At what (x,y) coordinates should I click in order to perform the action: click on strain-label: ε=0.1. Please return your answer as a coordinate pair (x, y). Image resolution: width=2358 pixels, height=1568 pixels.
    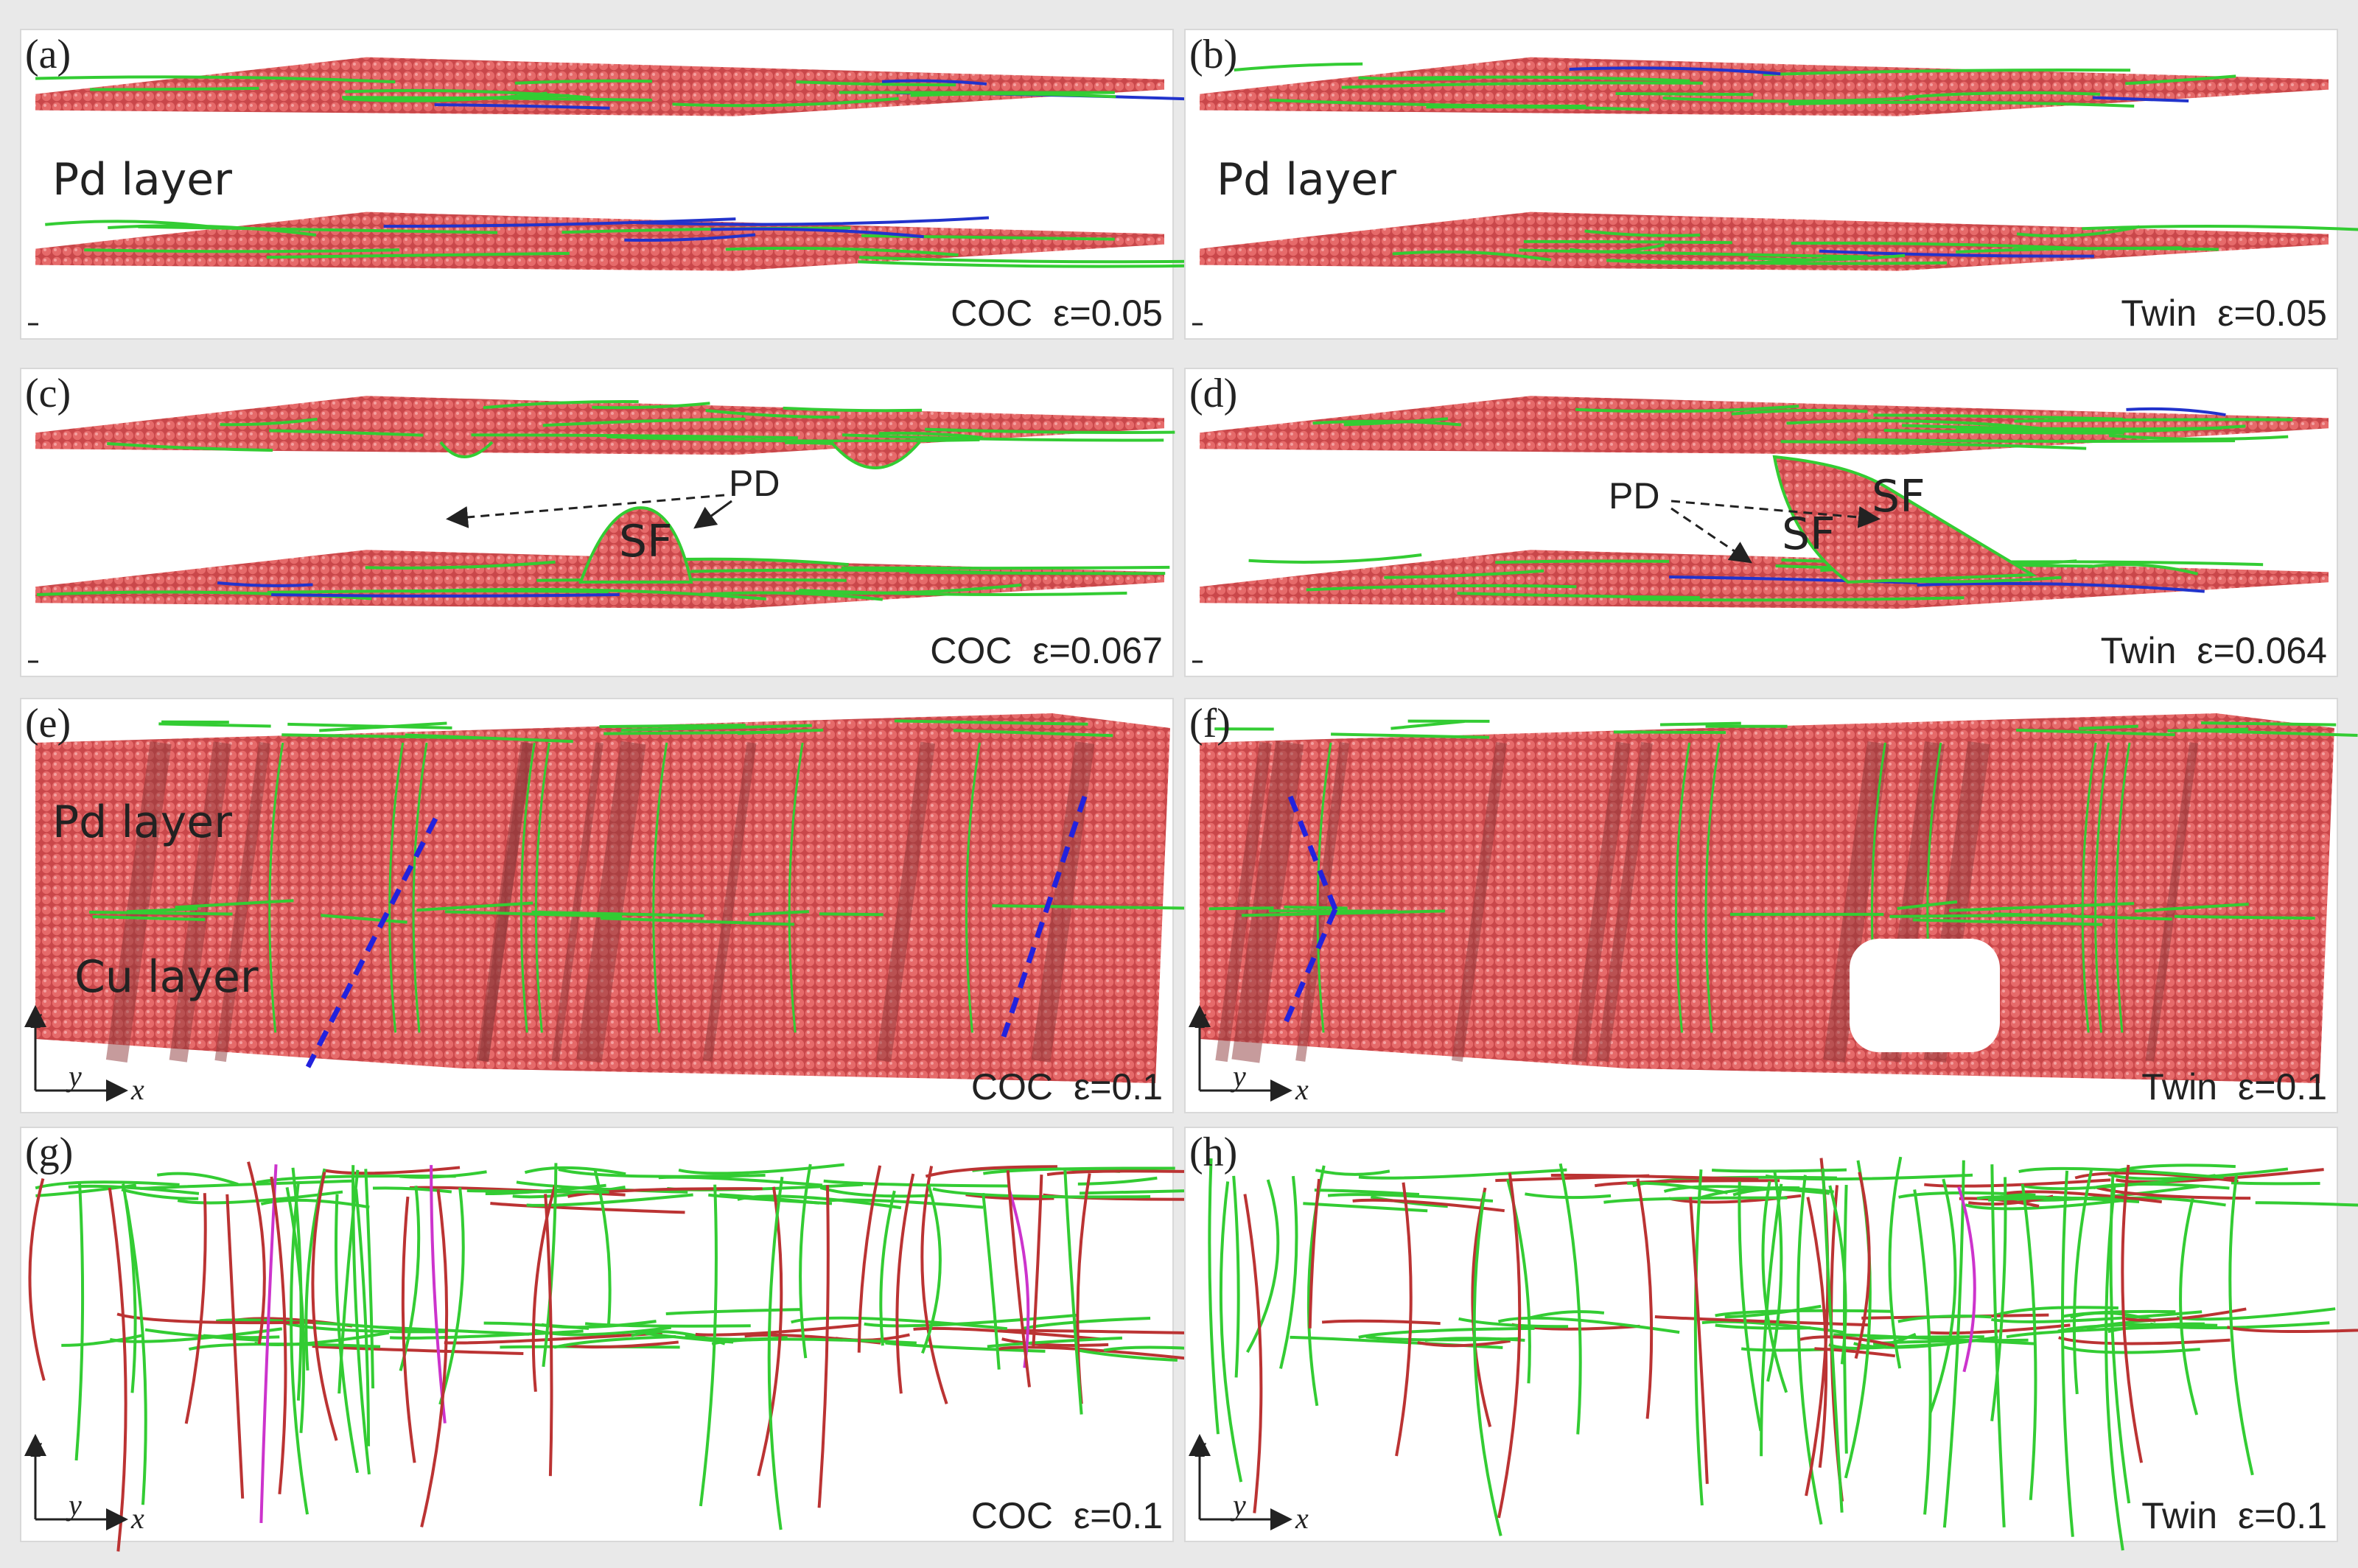
    Looking at the image, I should click on (2282, 1086).